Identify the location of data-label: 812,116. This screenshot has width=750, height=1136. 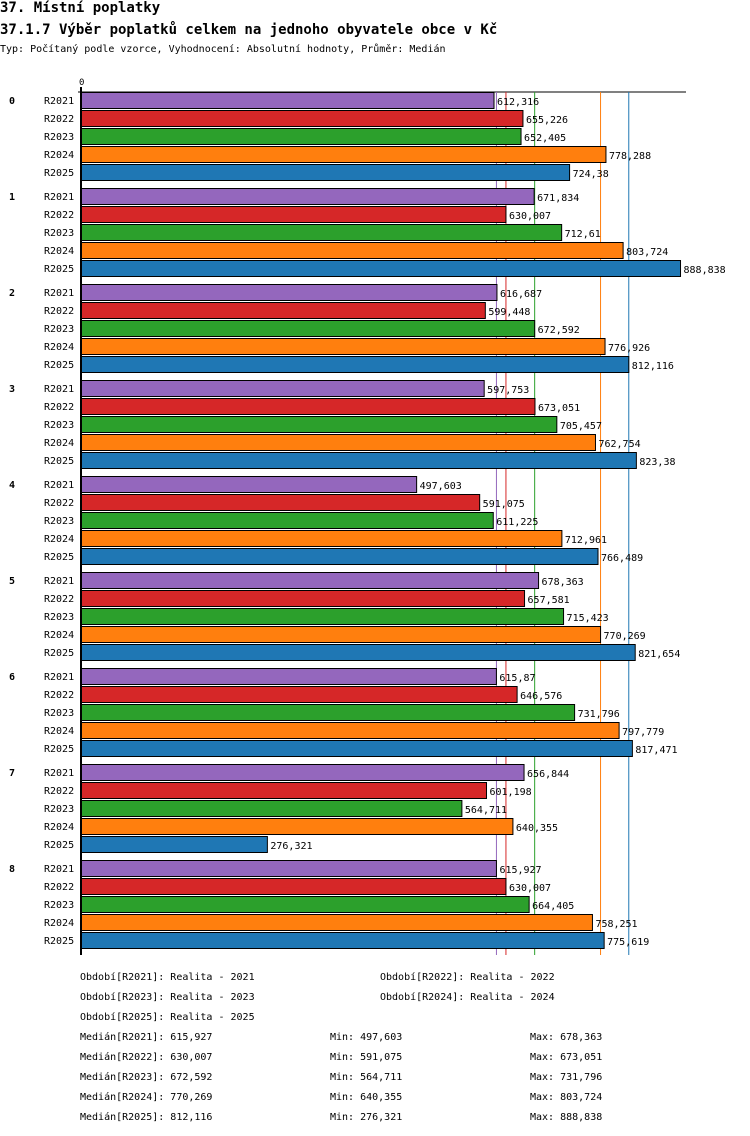
(653, 366).